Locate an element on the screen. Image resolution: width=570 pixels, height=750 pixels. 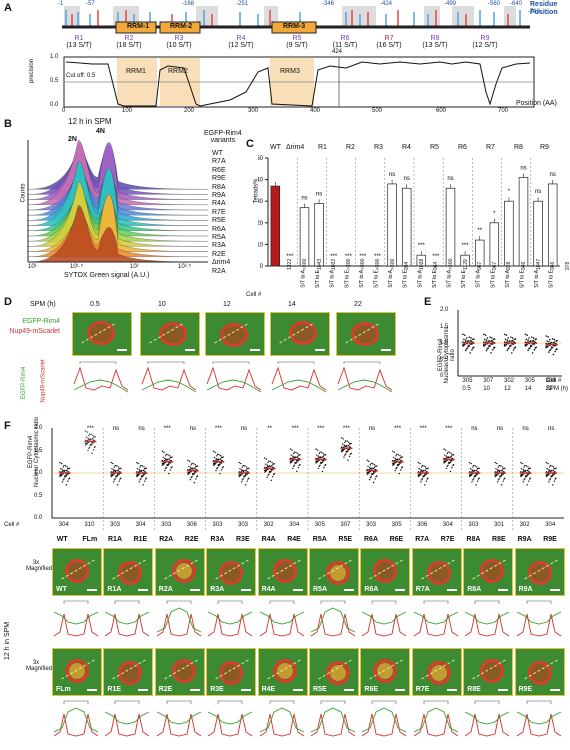
f-cell-count-R4A: 302 is located at coordinates (268, 525).